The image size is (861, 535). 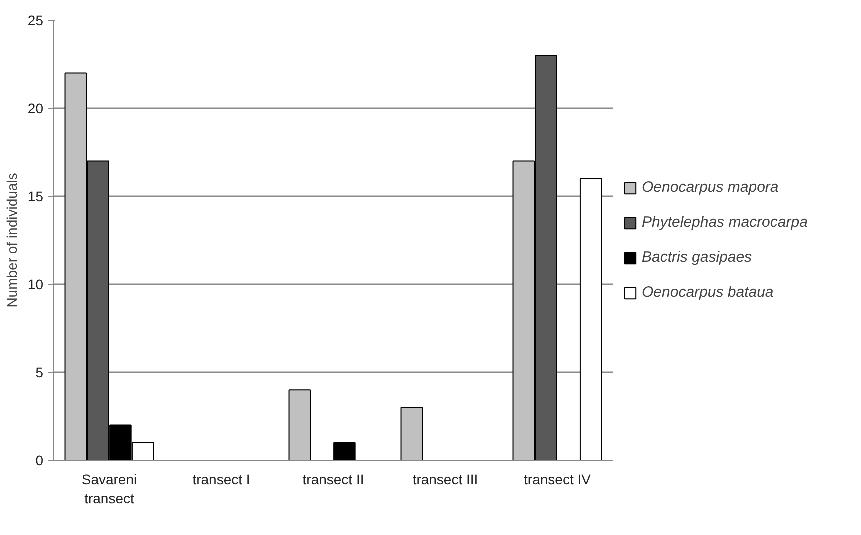 I want to click on legend-label: Bactris gasipaes, so click(x=697, y=257).